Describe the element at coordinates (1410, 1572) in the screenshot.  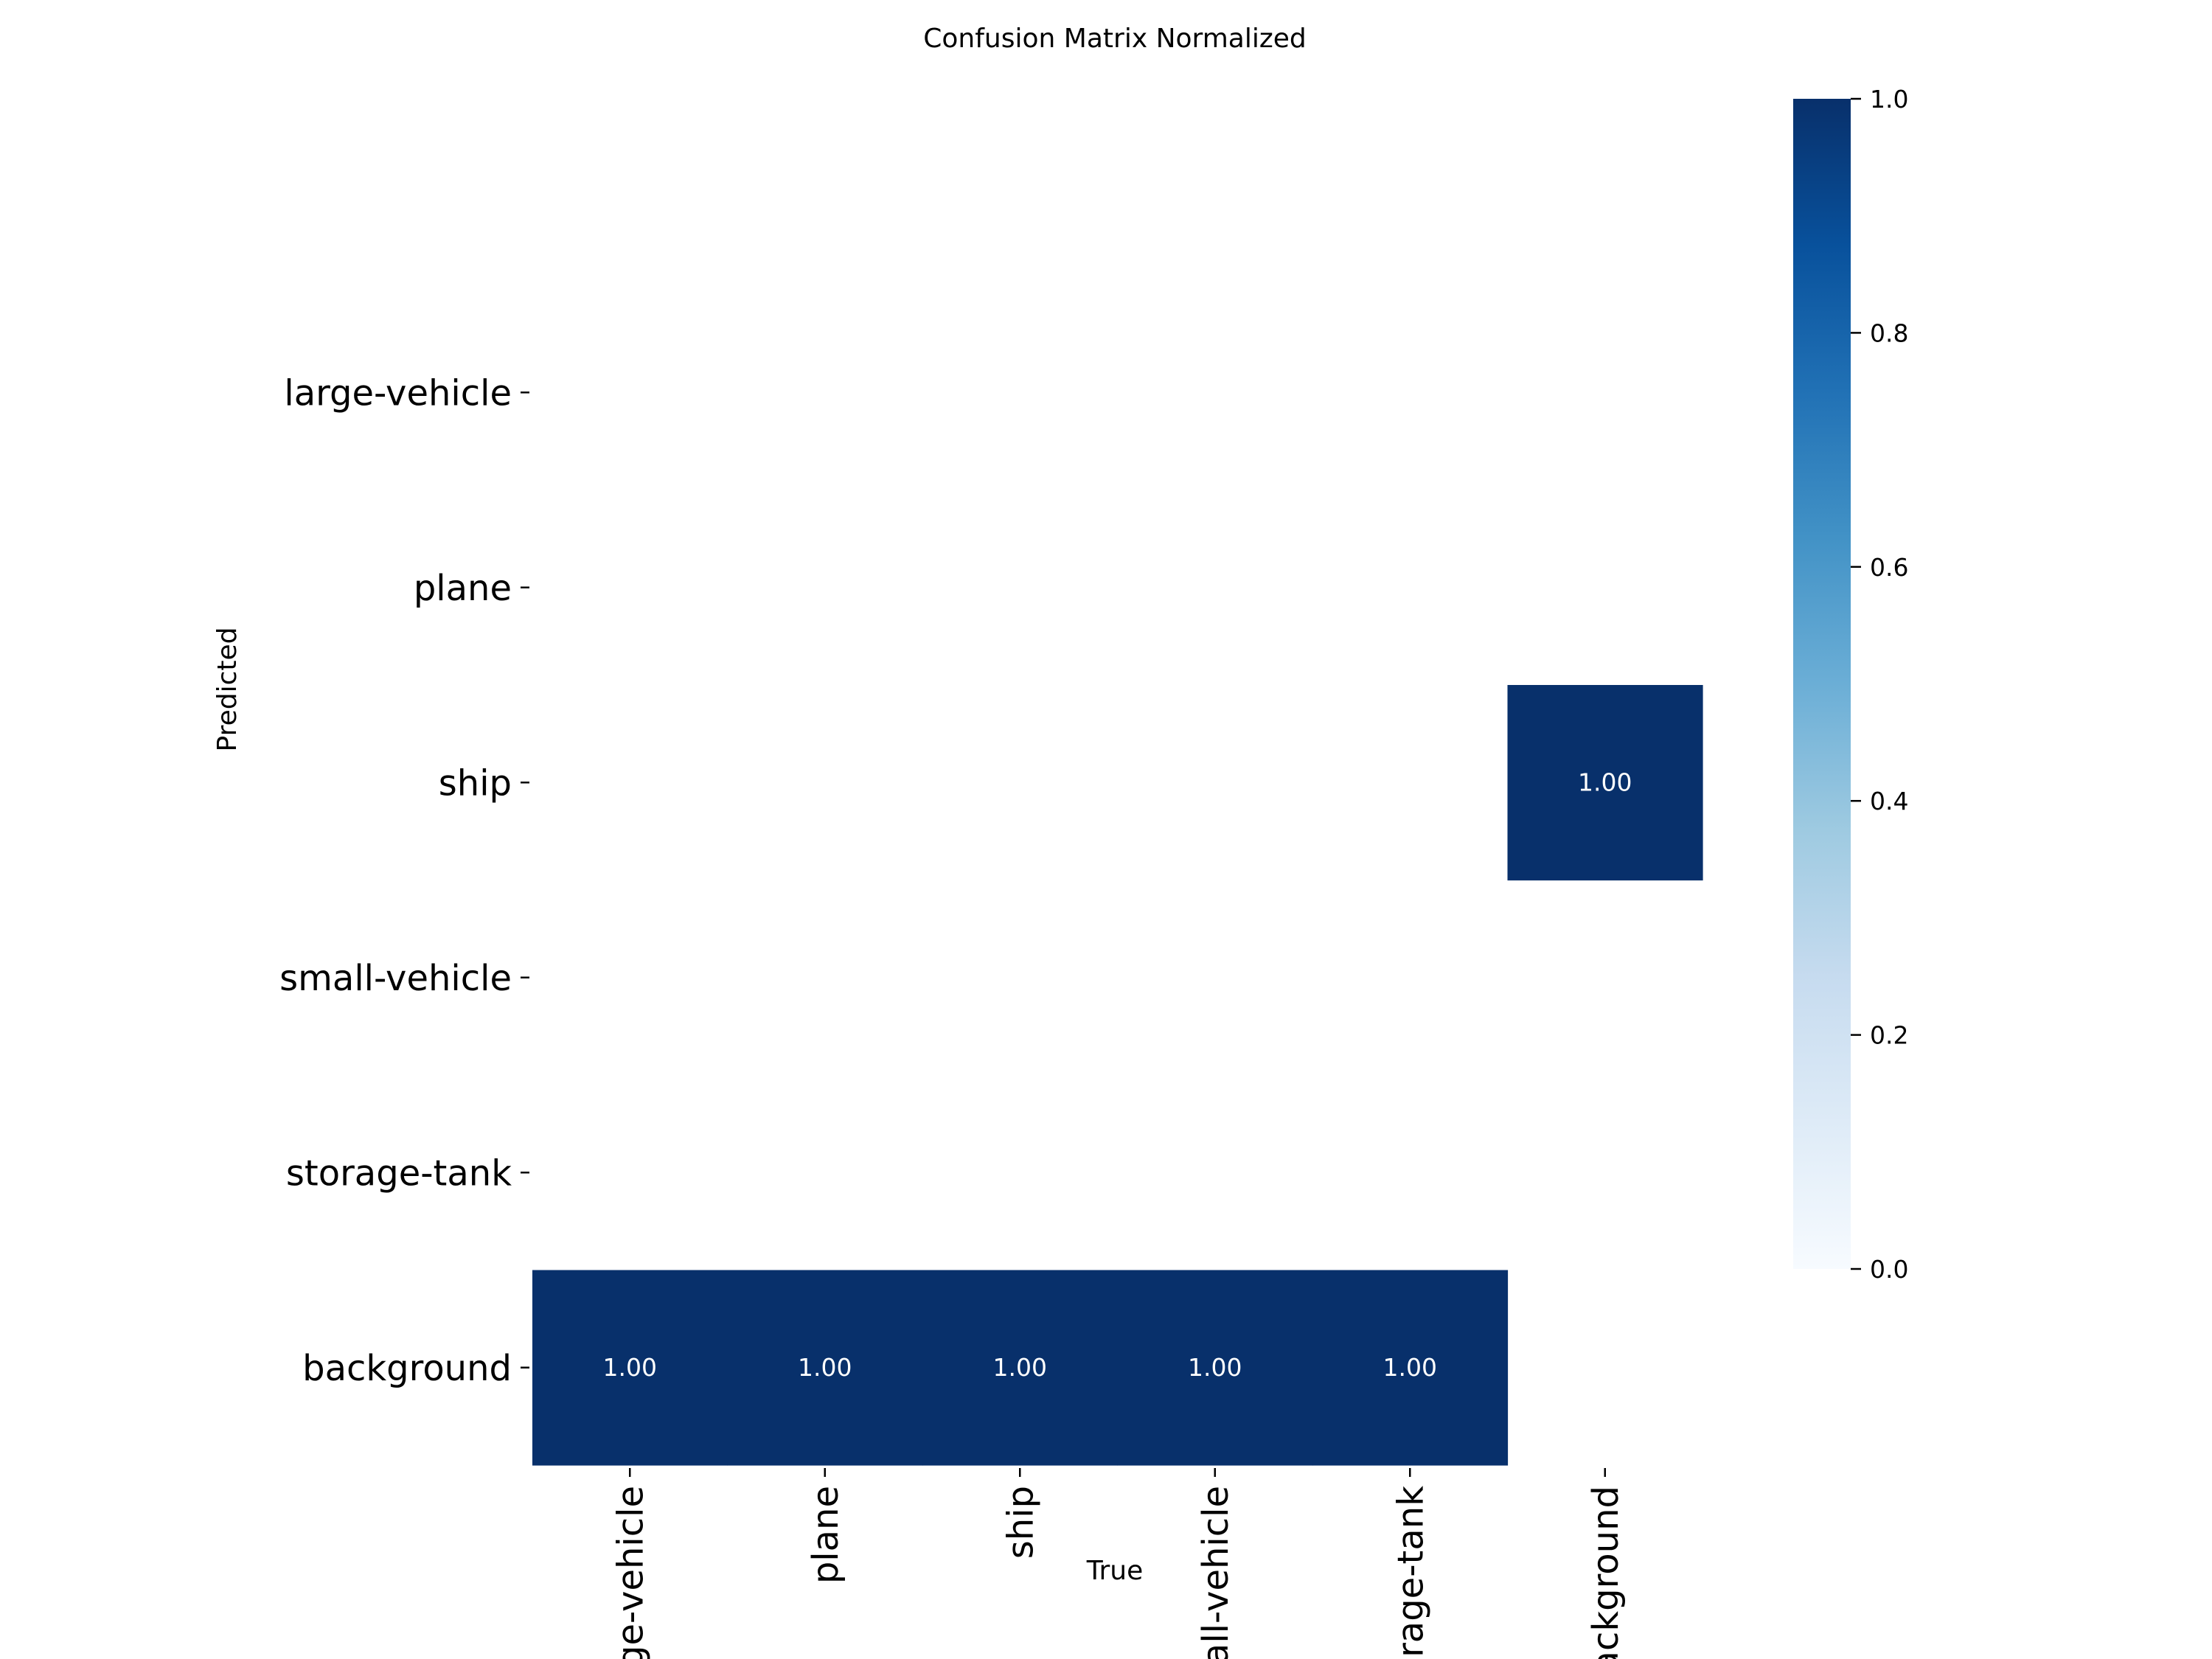
I see `x-tick-label: storage-tank` at that location.